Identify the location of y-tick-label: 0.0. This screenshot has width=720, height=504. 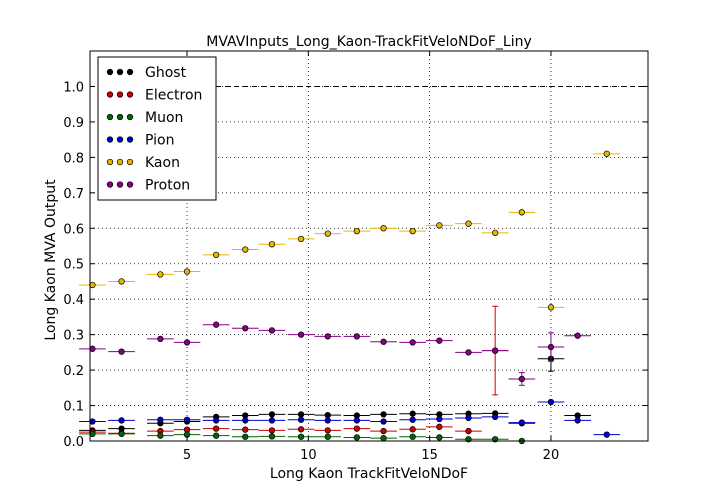
(73, 442).